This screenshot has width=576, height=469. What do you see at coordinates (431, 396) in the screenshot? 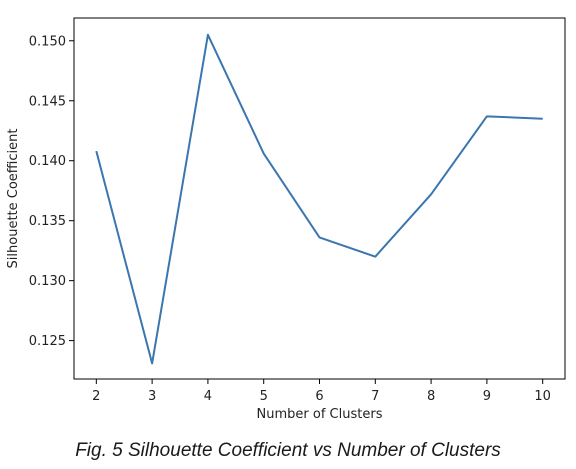
I see `x-tick-label: 8` at bounding box center [431, 396].